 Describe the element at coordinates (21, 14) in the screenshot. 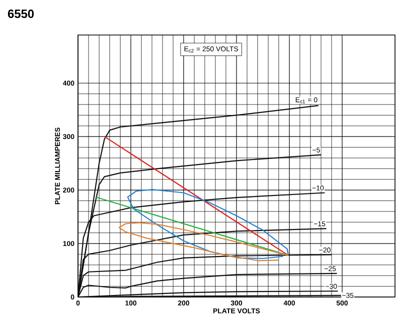

I see `chart-title: 6550` at that location.